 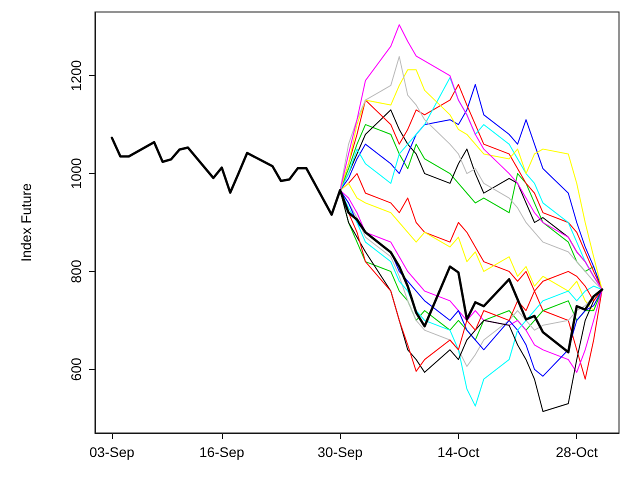 I want to click on x-tick-label: 28-Oct, so click(x=577, y=452).